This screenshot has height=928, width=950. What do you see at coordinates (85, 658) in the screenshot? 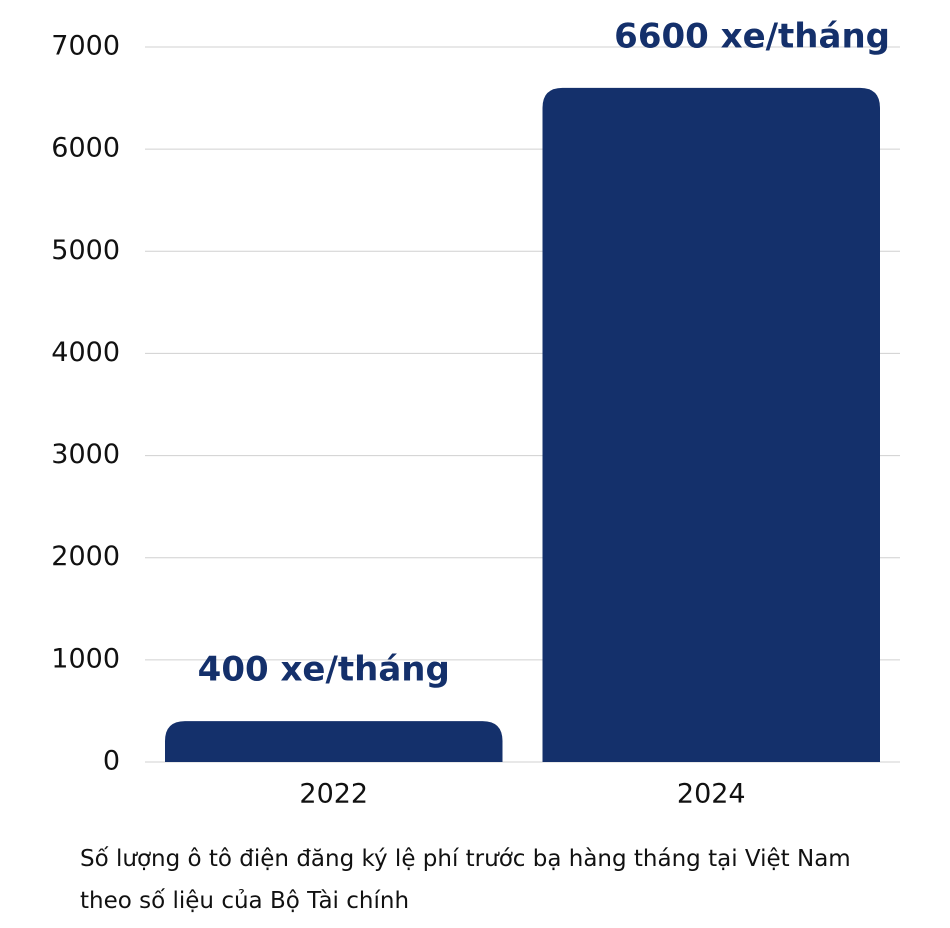
I see `y-tick-label: 1000` at bounding box center [85, 658].